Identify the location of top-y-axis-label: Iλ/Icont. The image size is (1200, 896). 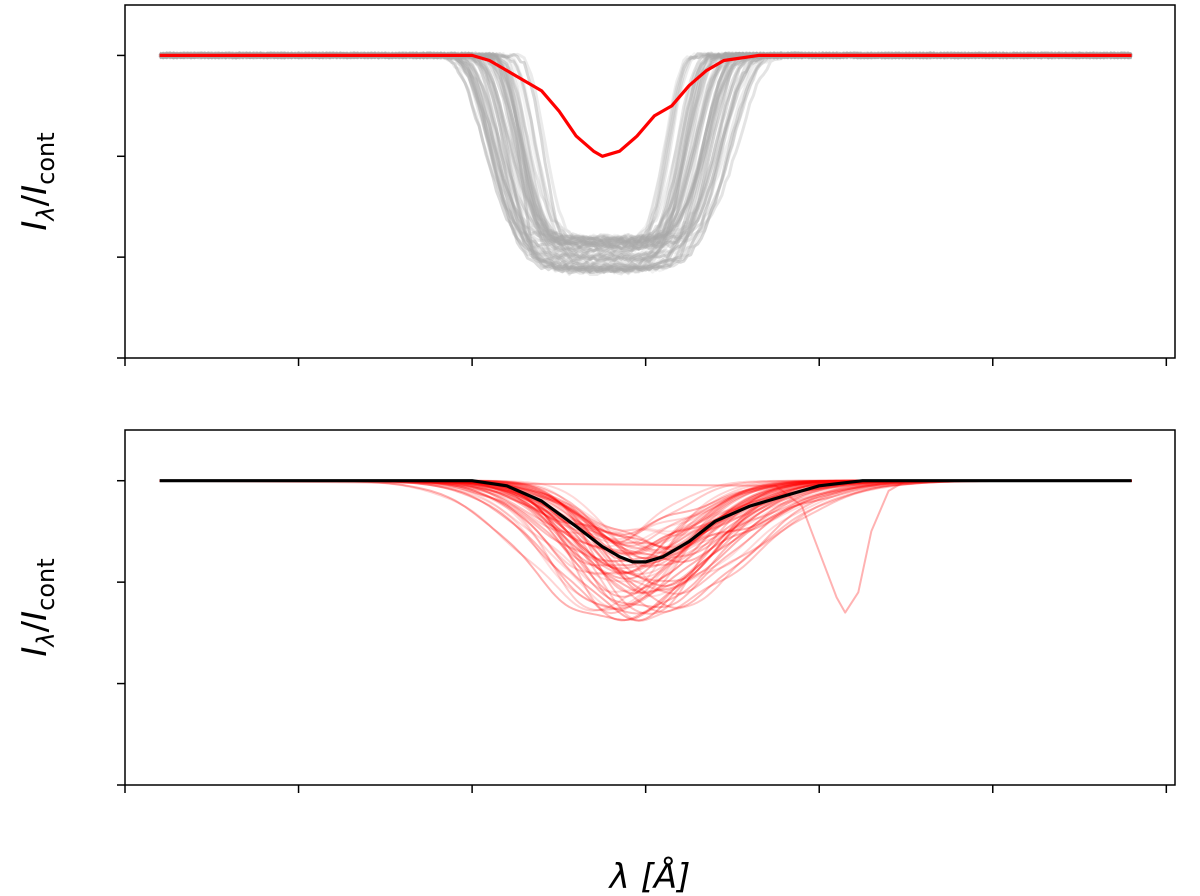
(37, 181).